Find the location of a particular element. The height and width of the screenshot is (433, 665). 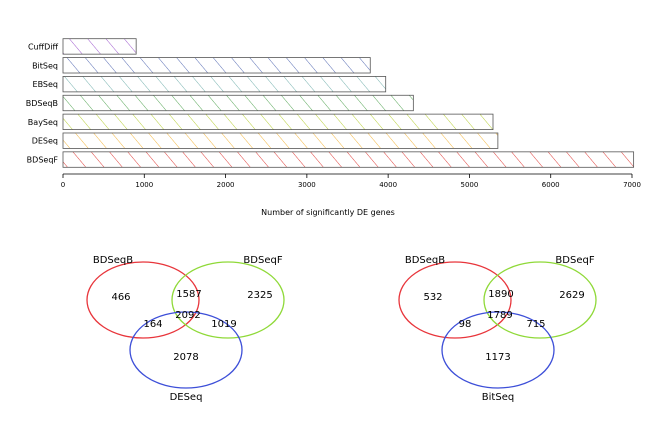

bar-deseq is located at coordinates (280, 140).